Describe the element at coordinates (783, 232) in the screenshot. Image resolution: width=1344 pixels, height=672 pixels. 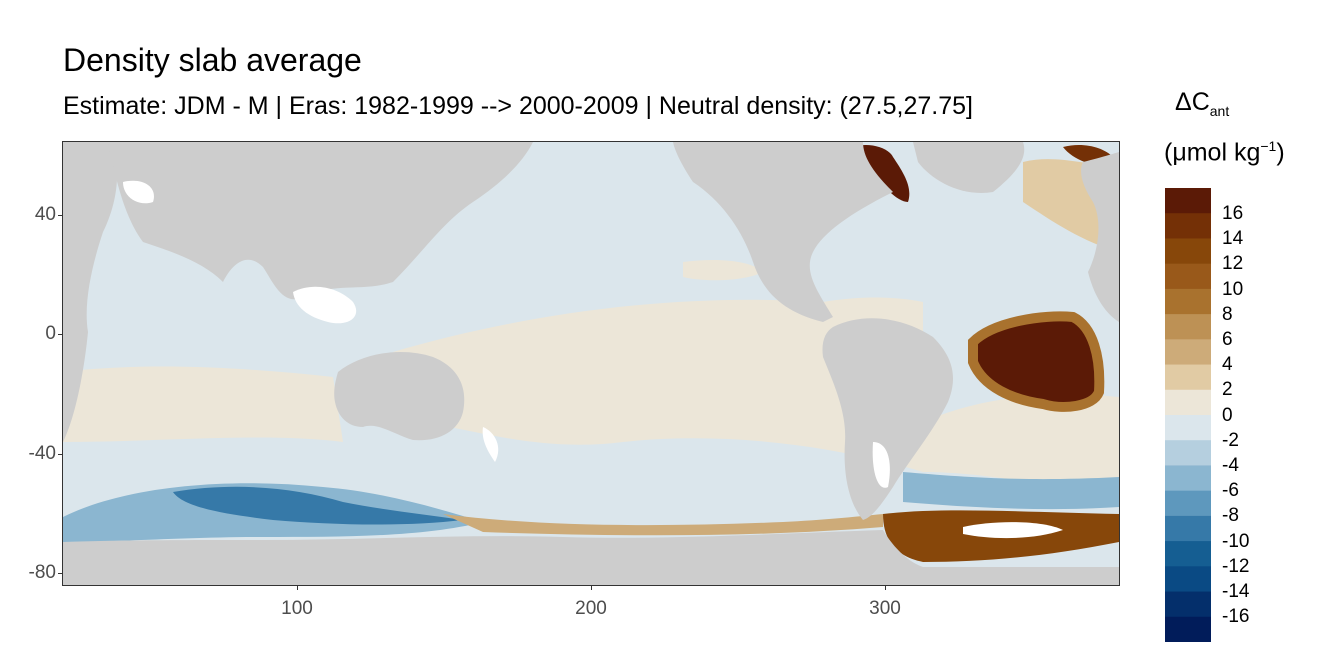
I see `land-north-america` at that location.